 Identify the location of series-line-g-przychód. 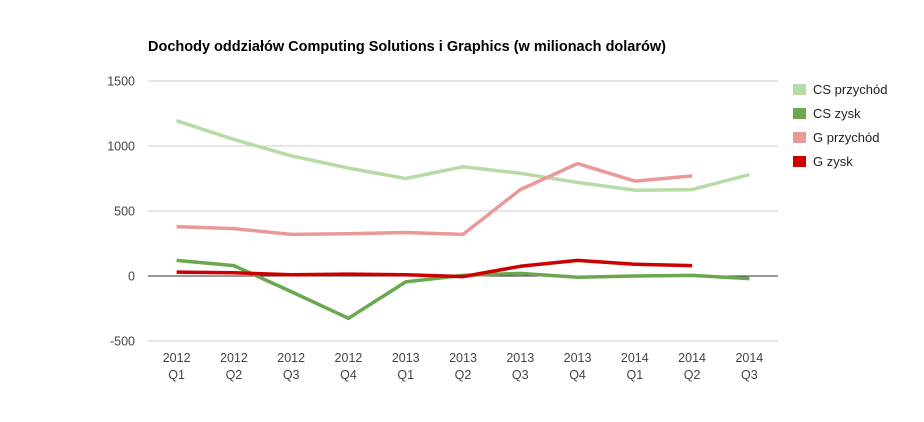
(434, 199).